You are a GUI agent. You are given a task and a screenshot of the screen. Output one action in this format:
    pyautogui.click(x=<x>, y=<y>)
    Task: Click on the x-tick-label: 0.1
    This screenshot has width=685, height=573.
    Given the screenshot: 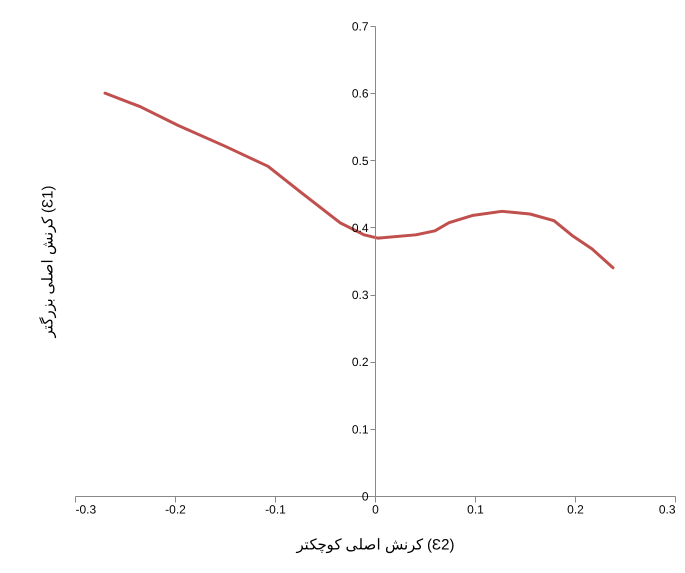 What is the action you would take?
    pyautogui.click(x=475, y=509)
    